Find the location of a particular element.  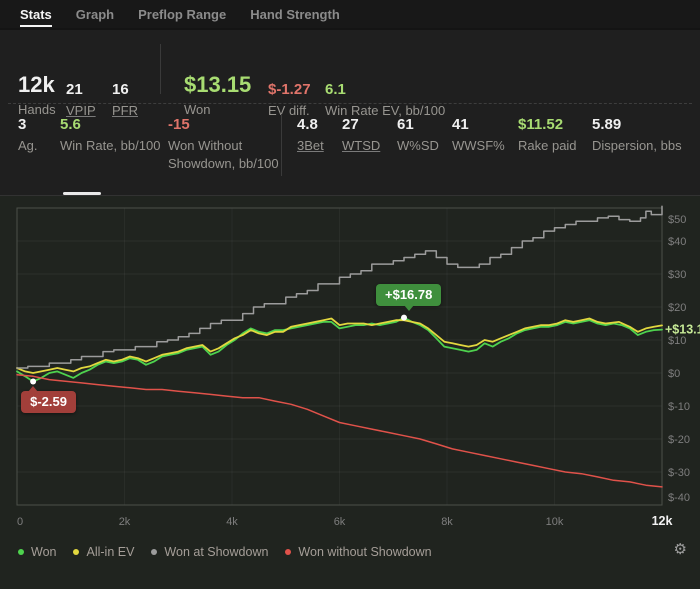

svg-text: $-40 is located at coordinates (679, 498).